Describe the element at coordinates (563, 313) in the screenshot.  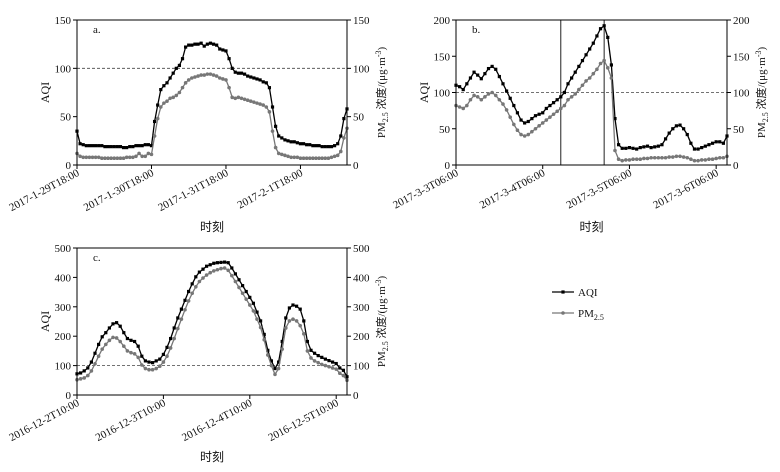
I see `legend-marker-circle` at that location.